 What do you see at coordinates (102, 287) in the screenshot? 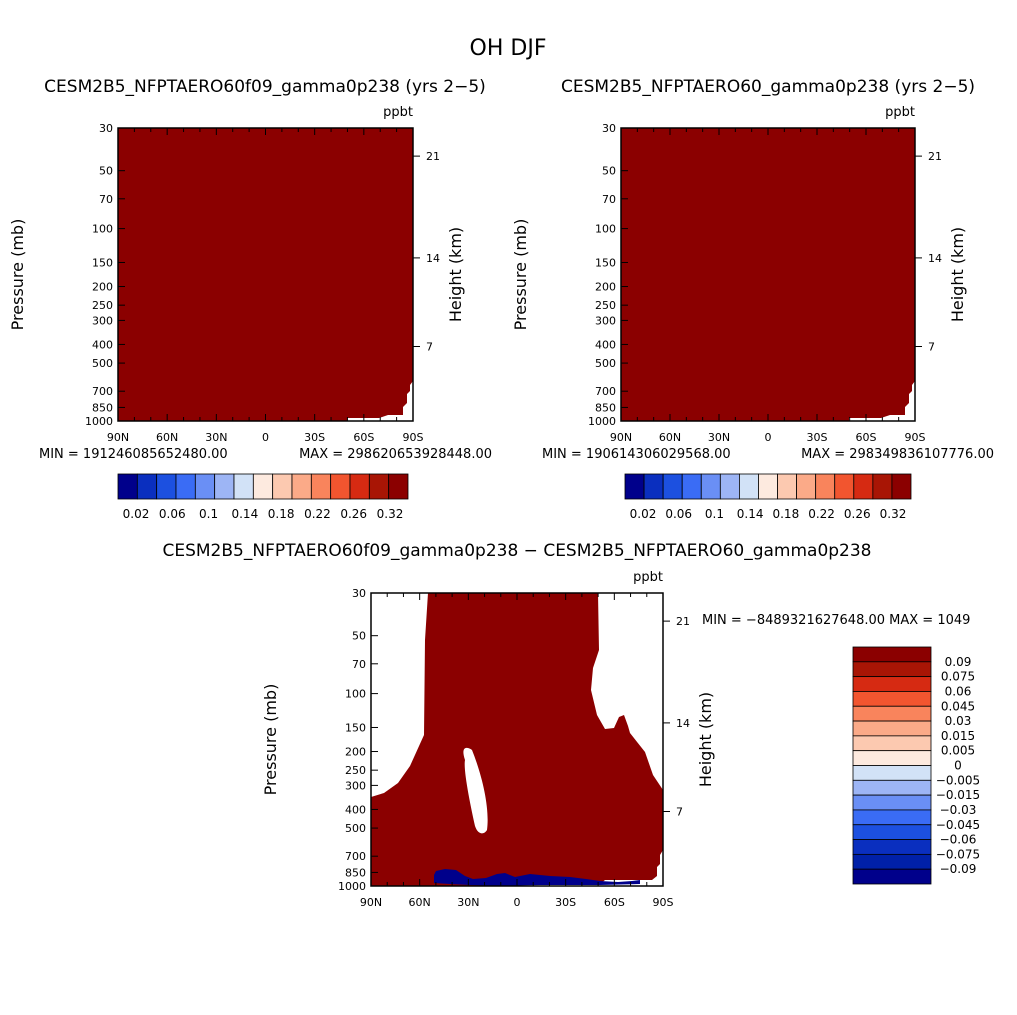
I see `y-tick-label: 200` at bounding box center [102, 287].